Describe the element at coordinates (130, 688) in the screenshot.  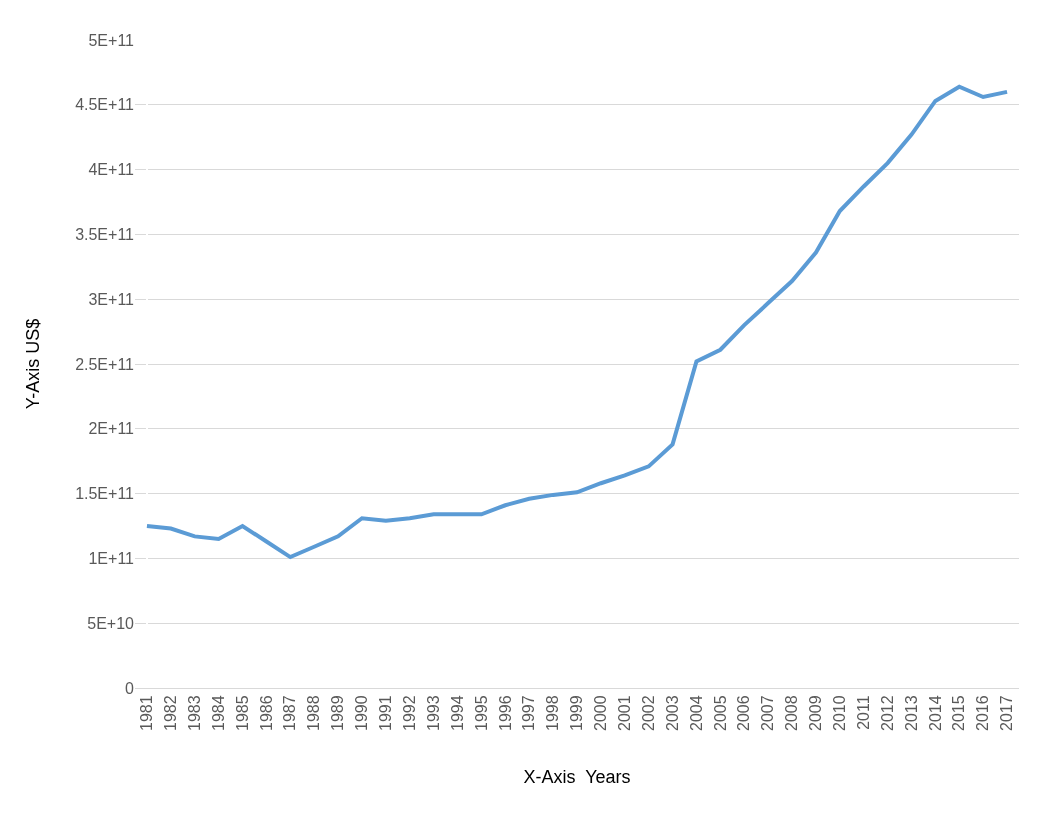
I see `y-tick-label: 0` at that location.